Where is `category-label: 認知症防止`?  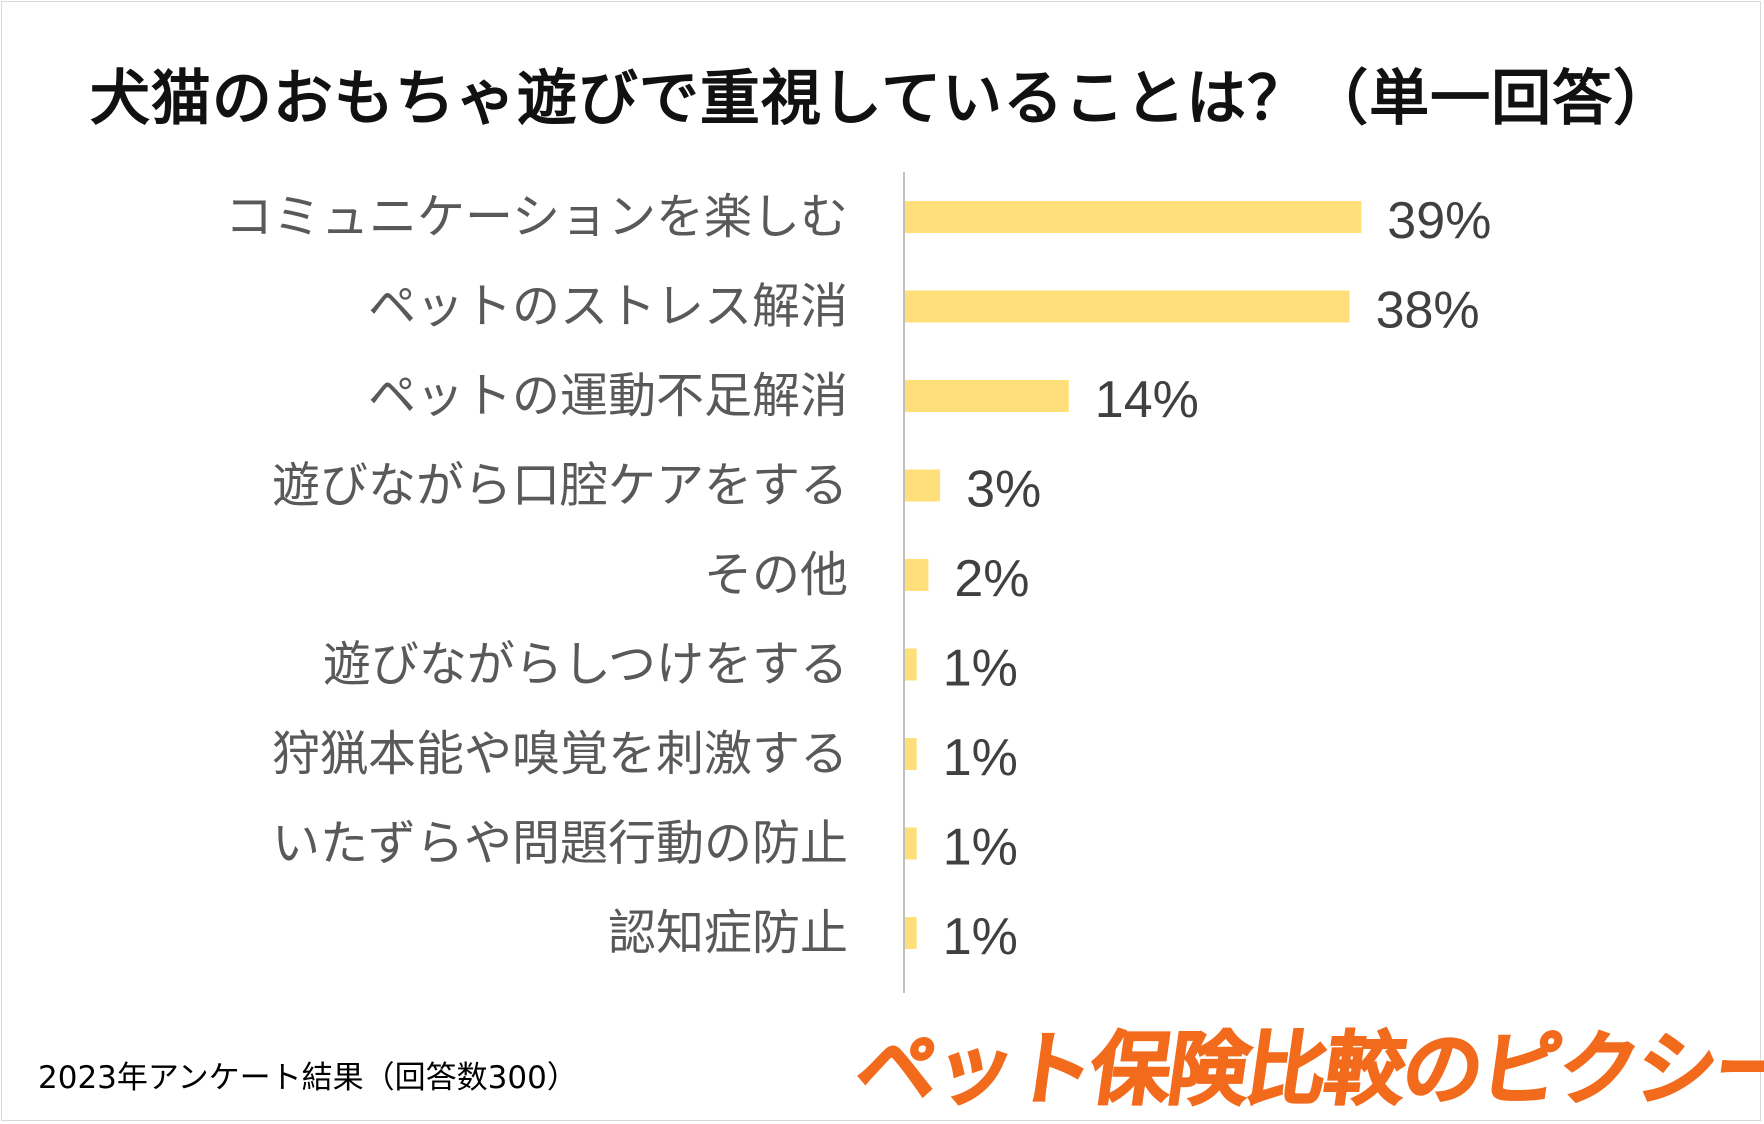 category-label: 認知症防止 is located at coordinates (728, 933).